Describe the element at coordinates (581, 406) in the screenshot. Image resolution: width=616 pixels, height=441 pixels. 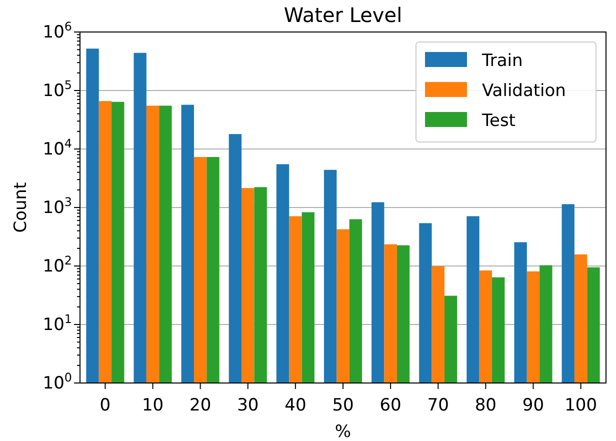
I see `x-tick-label: 100` at that location.